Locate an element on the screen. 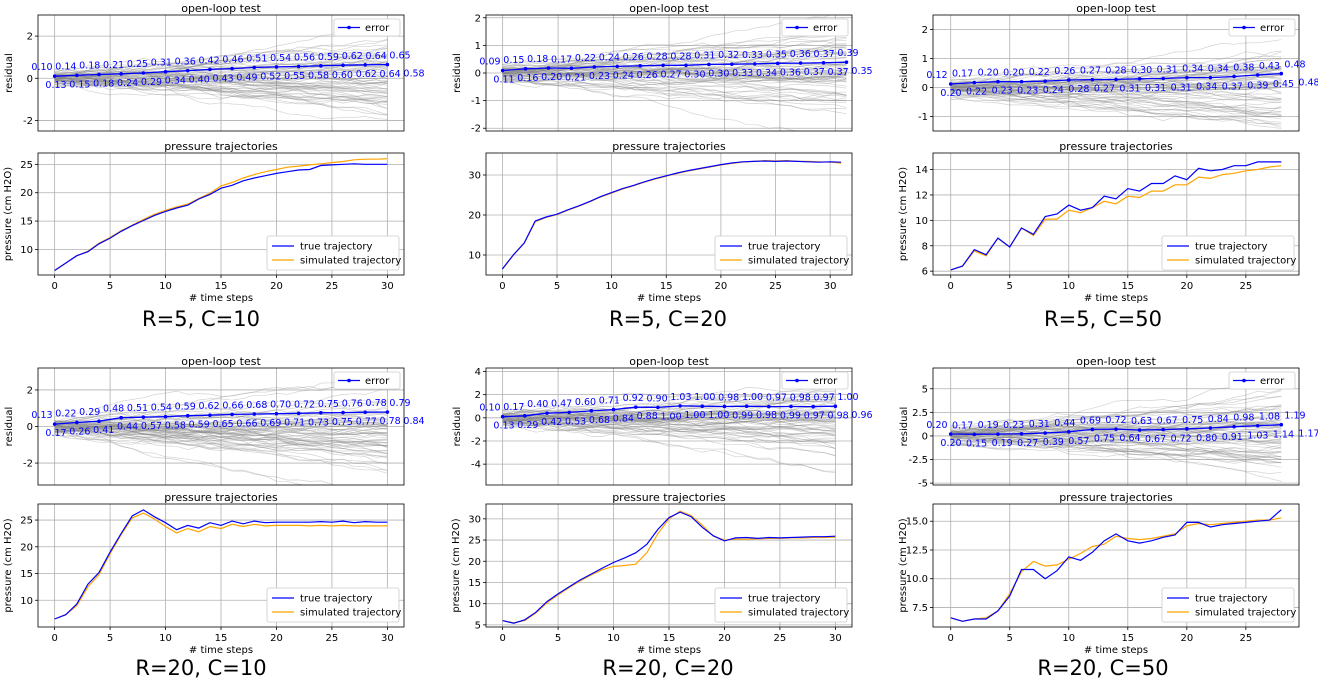 The width and height of the screenshot is (1318, 692). error-label-top: 0.76 is located at coordinates (352, 404).